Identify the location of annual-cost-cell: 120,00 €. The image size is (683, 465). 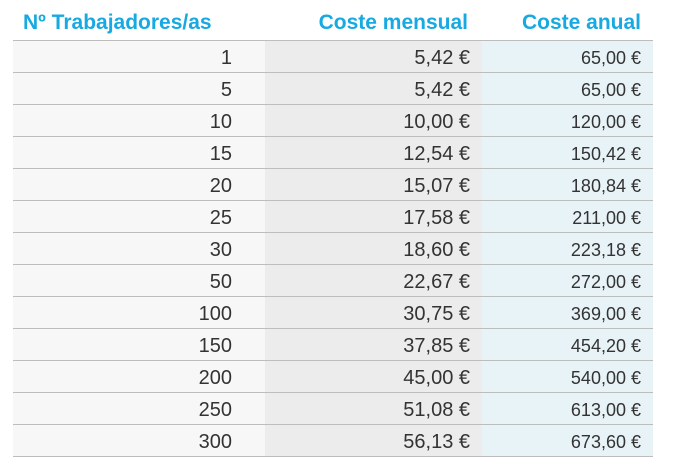
(567, 120).